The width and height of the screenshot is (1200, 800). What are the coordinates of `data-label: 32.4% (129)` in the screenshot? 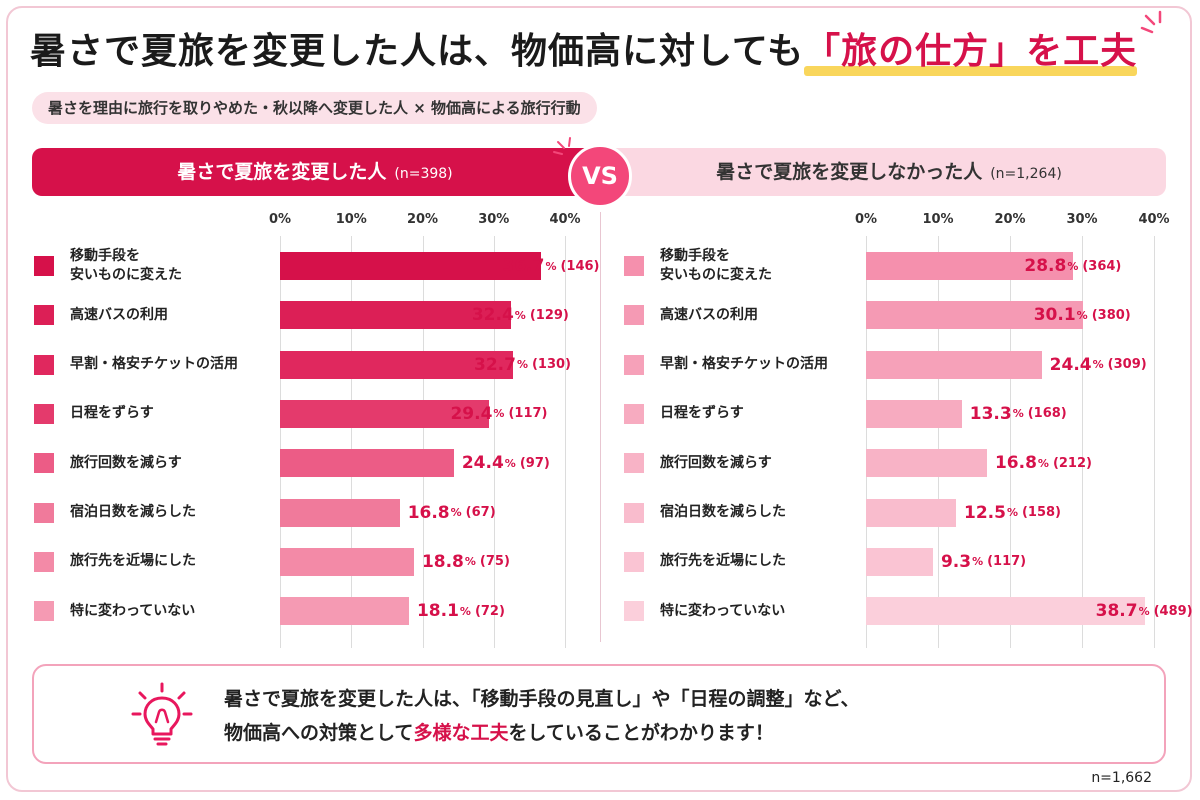 It's located at (520, 315).